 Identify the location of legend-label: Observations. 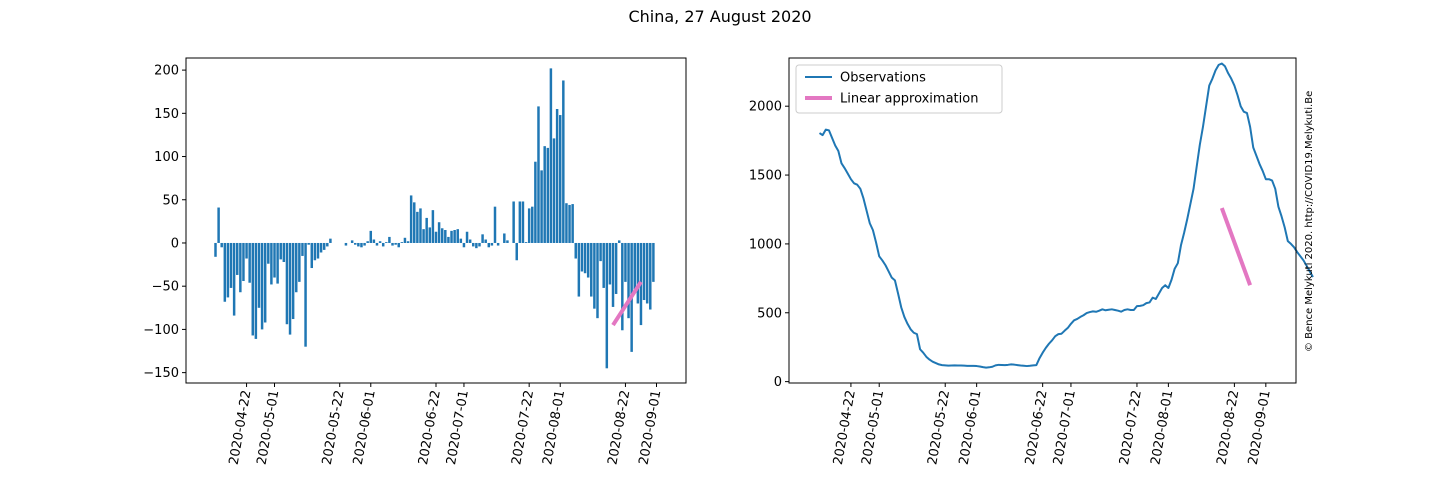
(883, 78).